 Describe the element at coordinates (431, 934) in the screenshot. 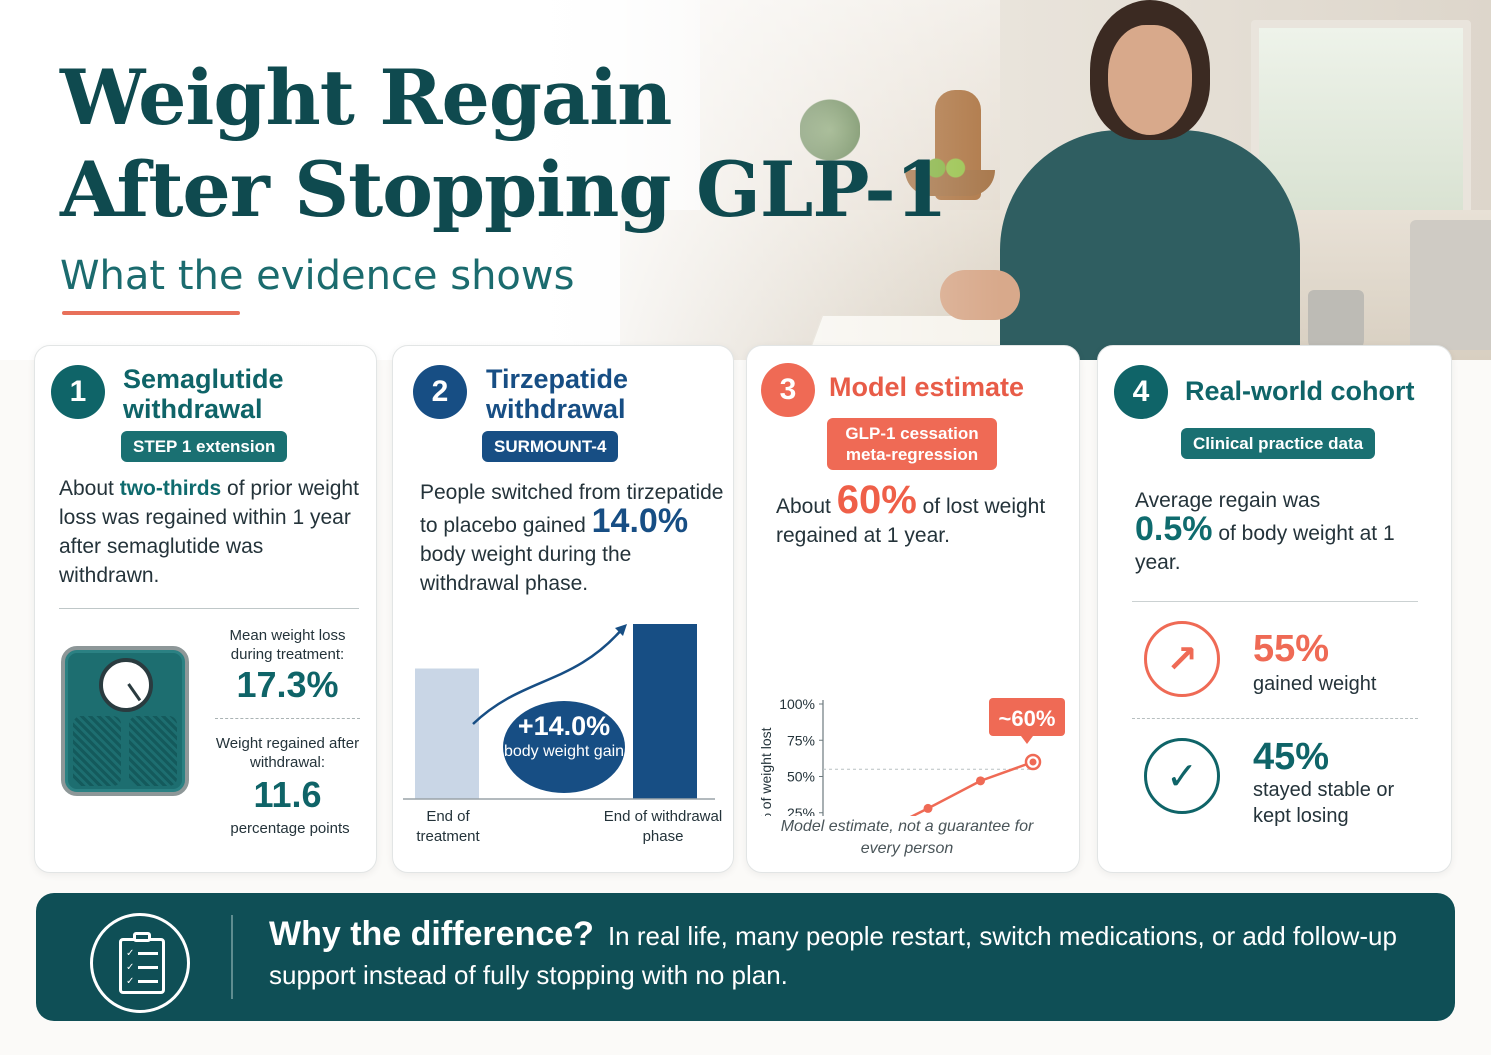

I see `banner-heading: Why the difference?` at that location.